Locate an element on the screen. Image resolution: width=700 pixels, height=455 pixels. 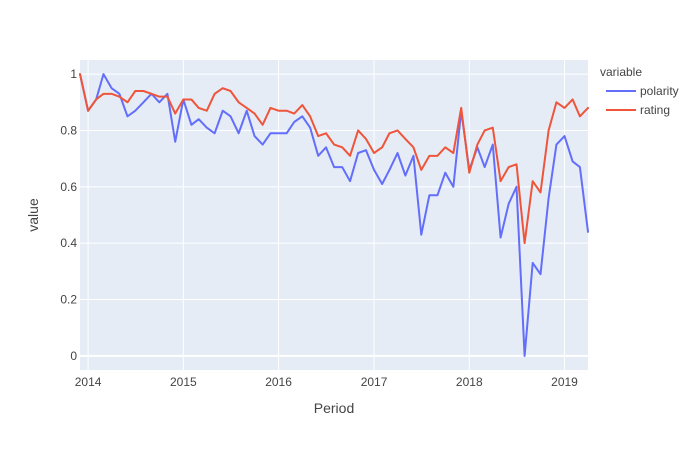
x-tick-label: 2015 is located at coordinates (183, 382).